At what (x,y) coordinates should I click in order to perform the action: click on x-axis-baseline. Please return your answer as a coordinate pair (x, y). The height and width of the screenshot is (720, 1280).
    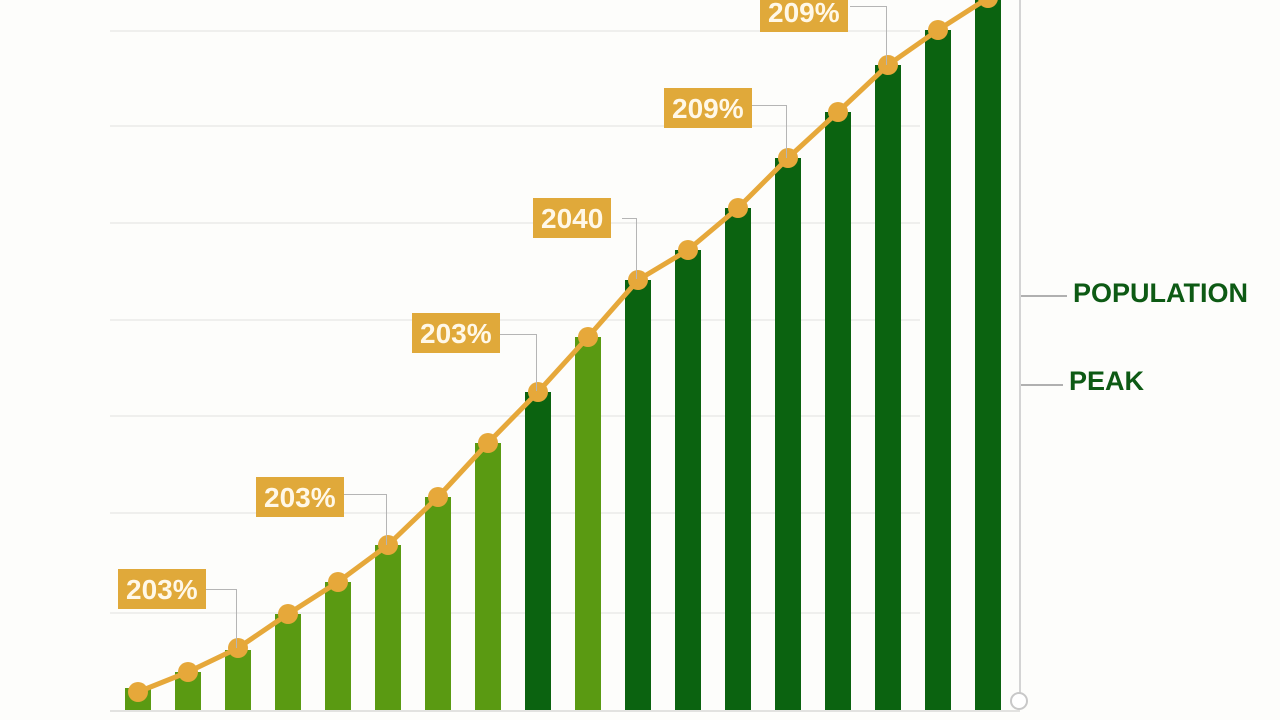
    Looking at the image, I should click on (565, 711).